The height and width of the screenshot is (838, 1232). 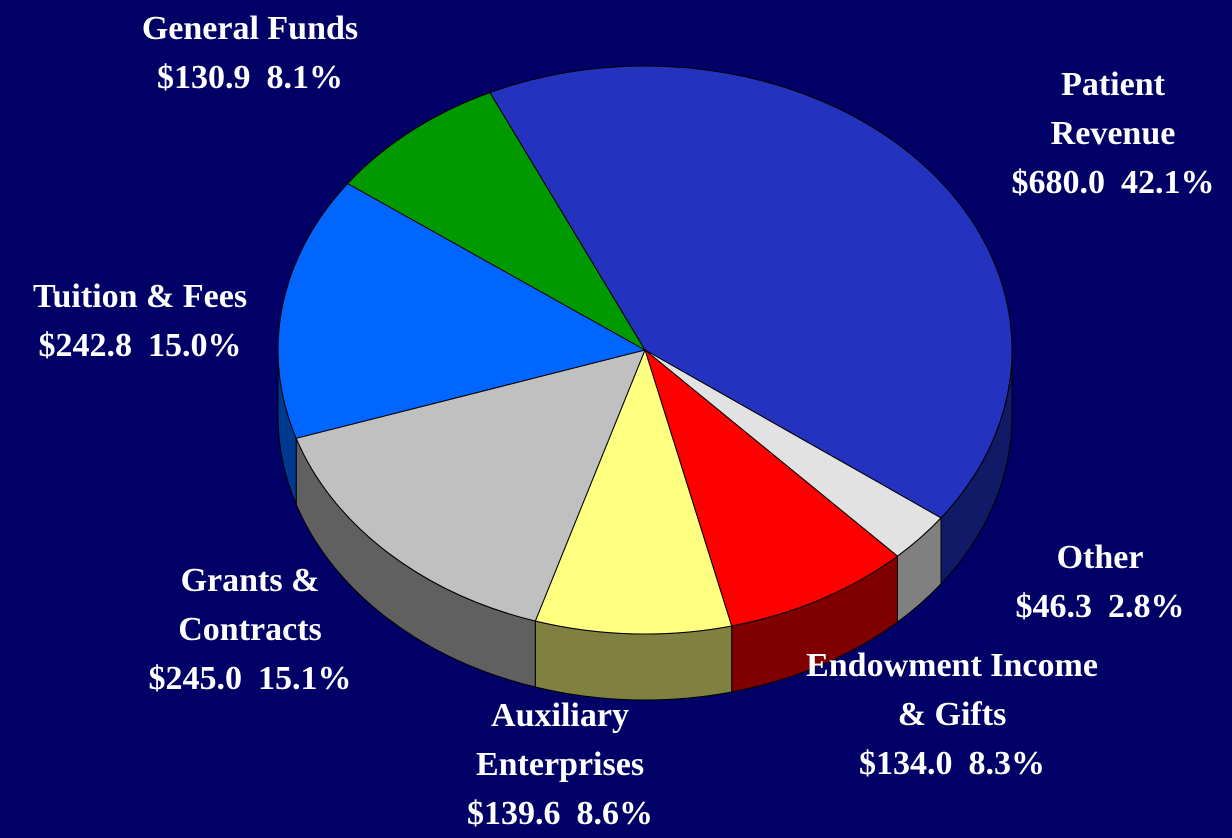 I want to click on category-name: Tuition & Fees, so click(x=140, y=296).